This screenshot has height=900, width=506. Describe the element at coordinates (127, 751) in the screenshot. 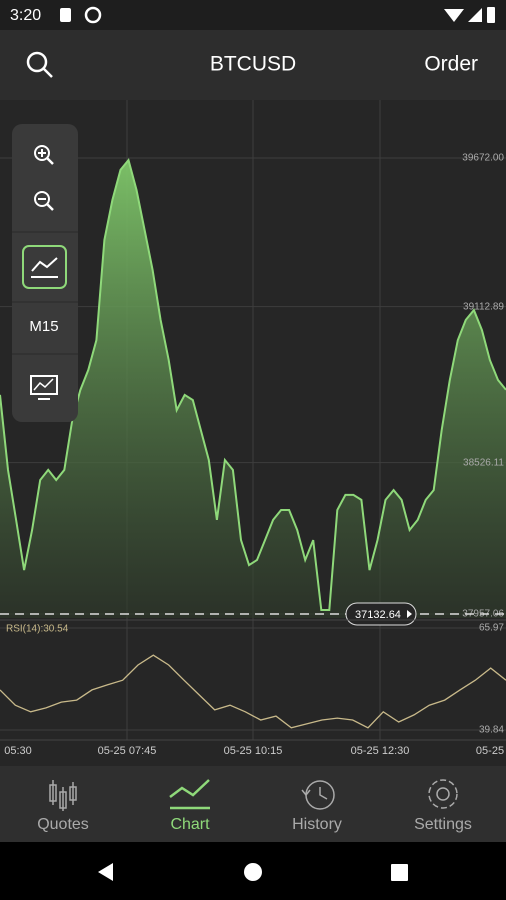

I see `x-tick-label: 05-25 07:45` at that location.